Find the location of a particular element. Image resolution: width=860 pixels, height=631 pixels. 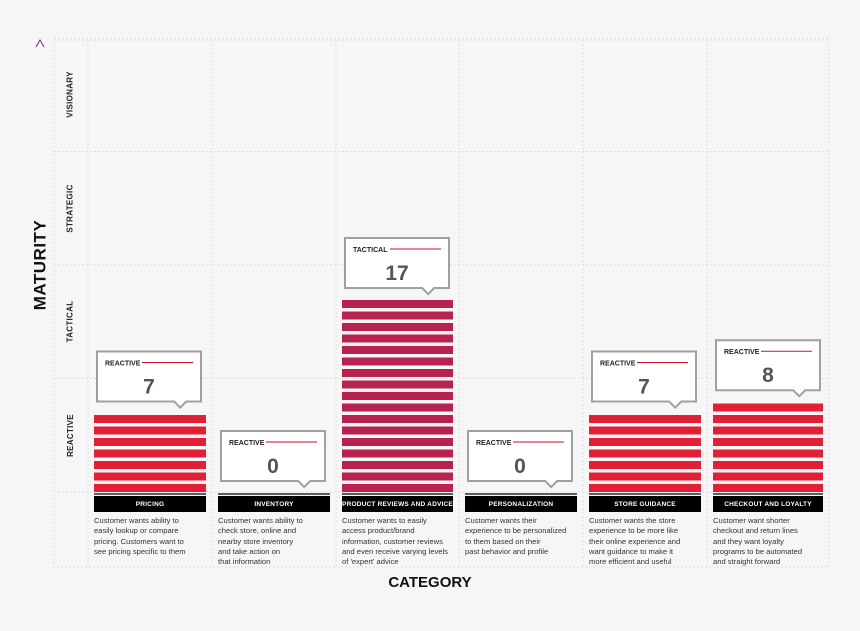

callout-level-label: TACTICAL is located at coordinates (370, 250).